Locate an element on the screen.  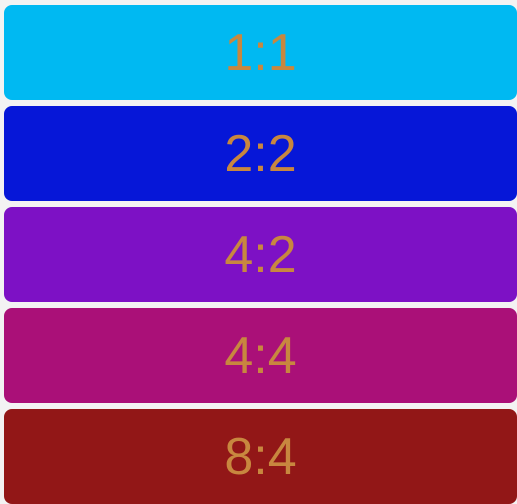
ratio-option-label: 4:2 is located at coordinates (260, 254).